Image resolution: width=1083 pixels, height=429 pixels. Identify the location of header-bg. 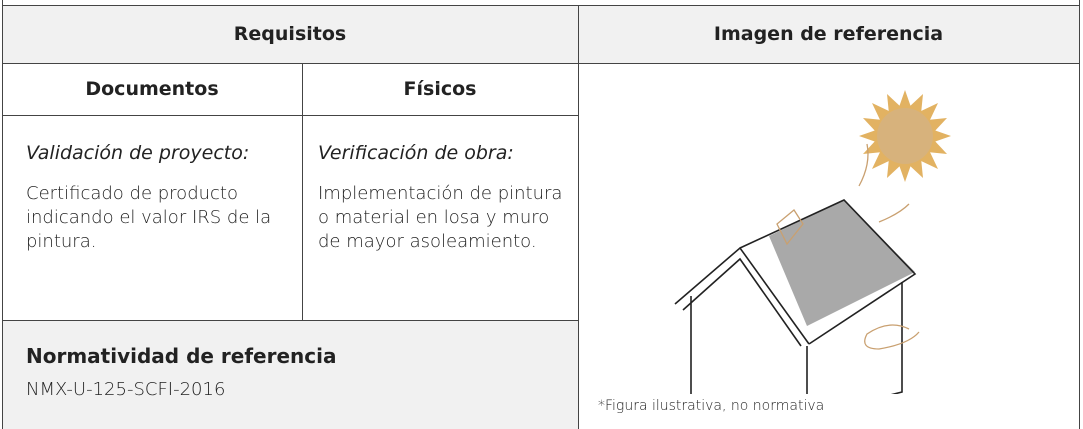
(540, 34).